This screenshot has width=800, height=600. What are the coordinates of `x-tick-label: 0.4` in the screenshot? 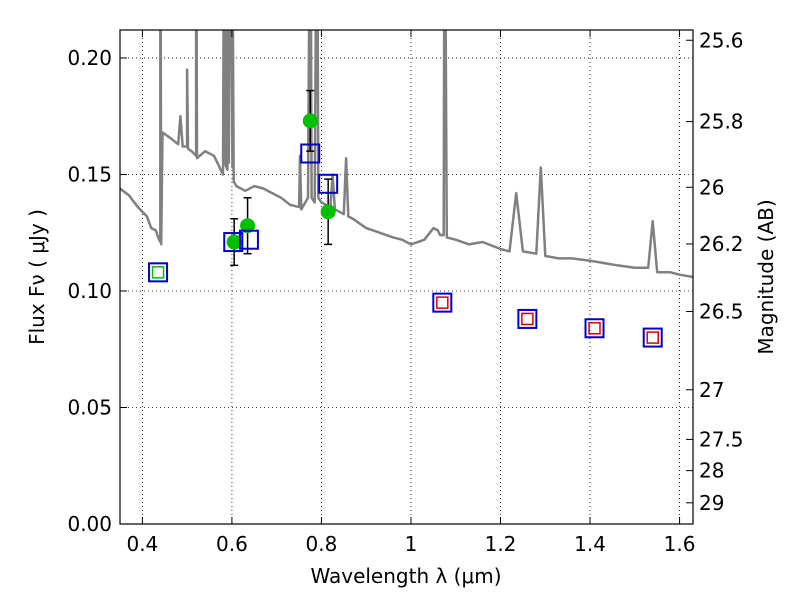 It's located at (142, 544).